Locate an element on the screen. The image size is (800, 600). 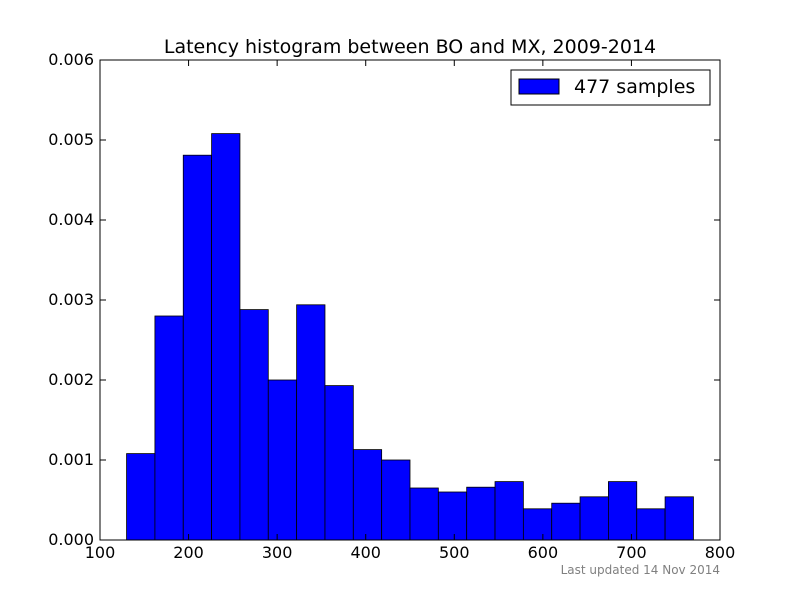
last-updated-note: Last updated 14 Nov 2014 is located at coordinates (640, 570).